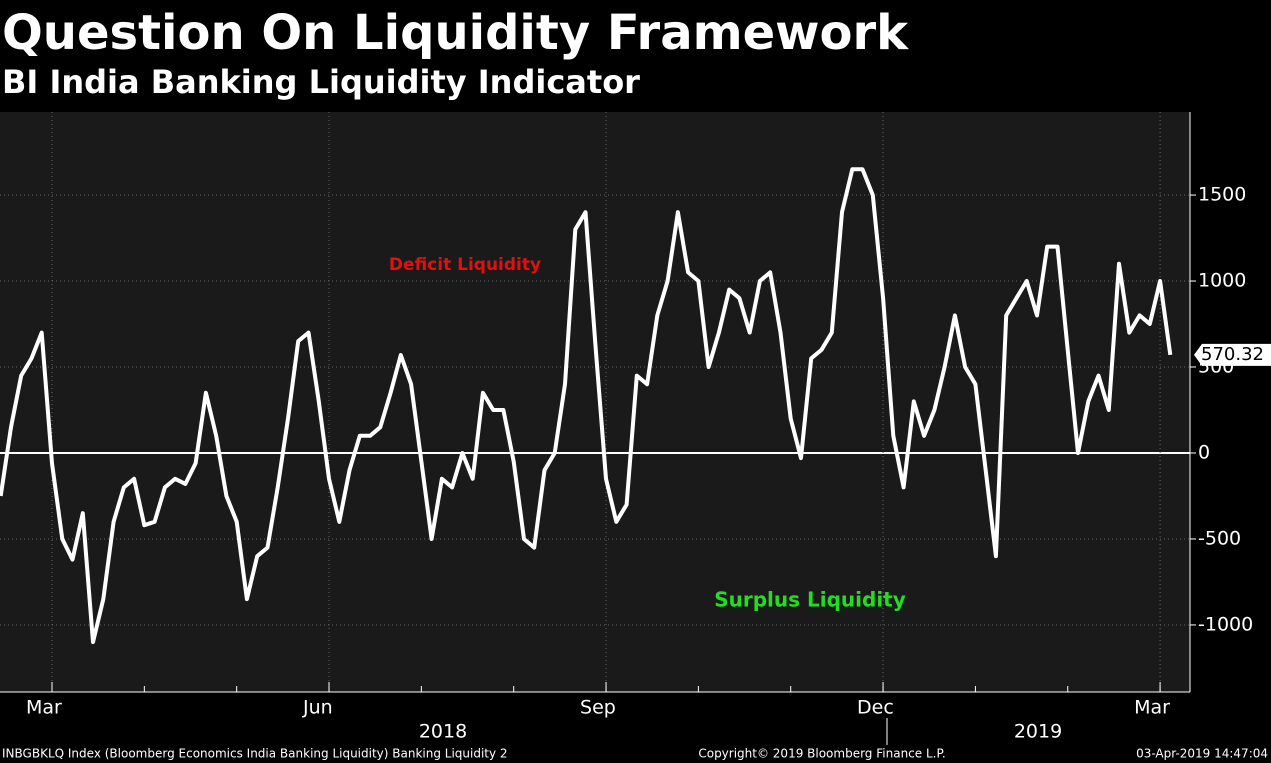 The height and width of the screenshot is (763, 1271). Describe the element at coordinates (1222, 195) in the screenshot. I see `y-tick-label: 1500` at that location.